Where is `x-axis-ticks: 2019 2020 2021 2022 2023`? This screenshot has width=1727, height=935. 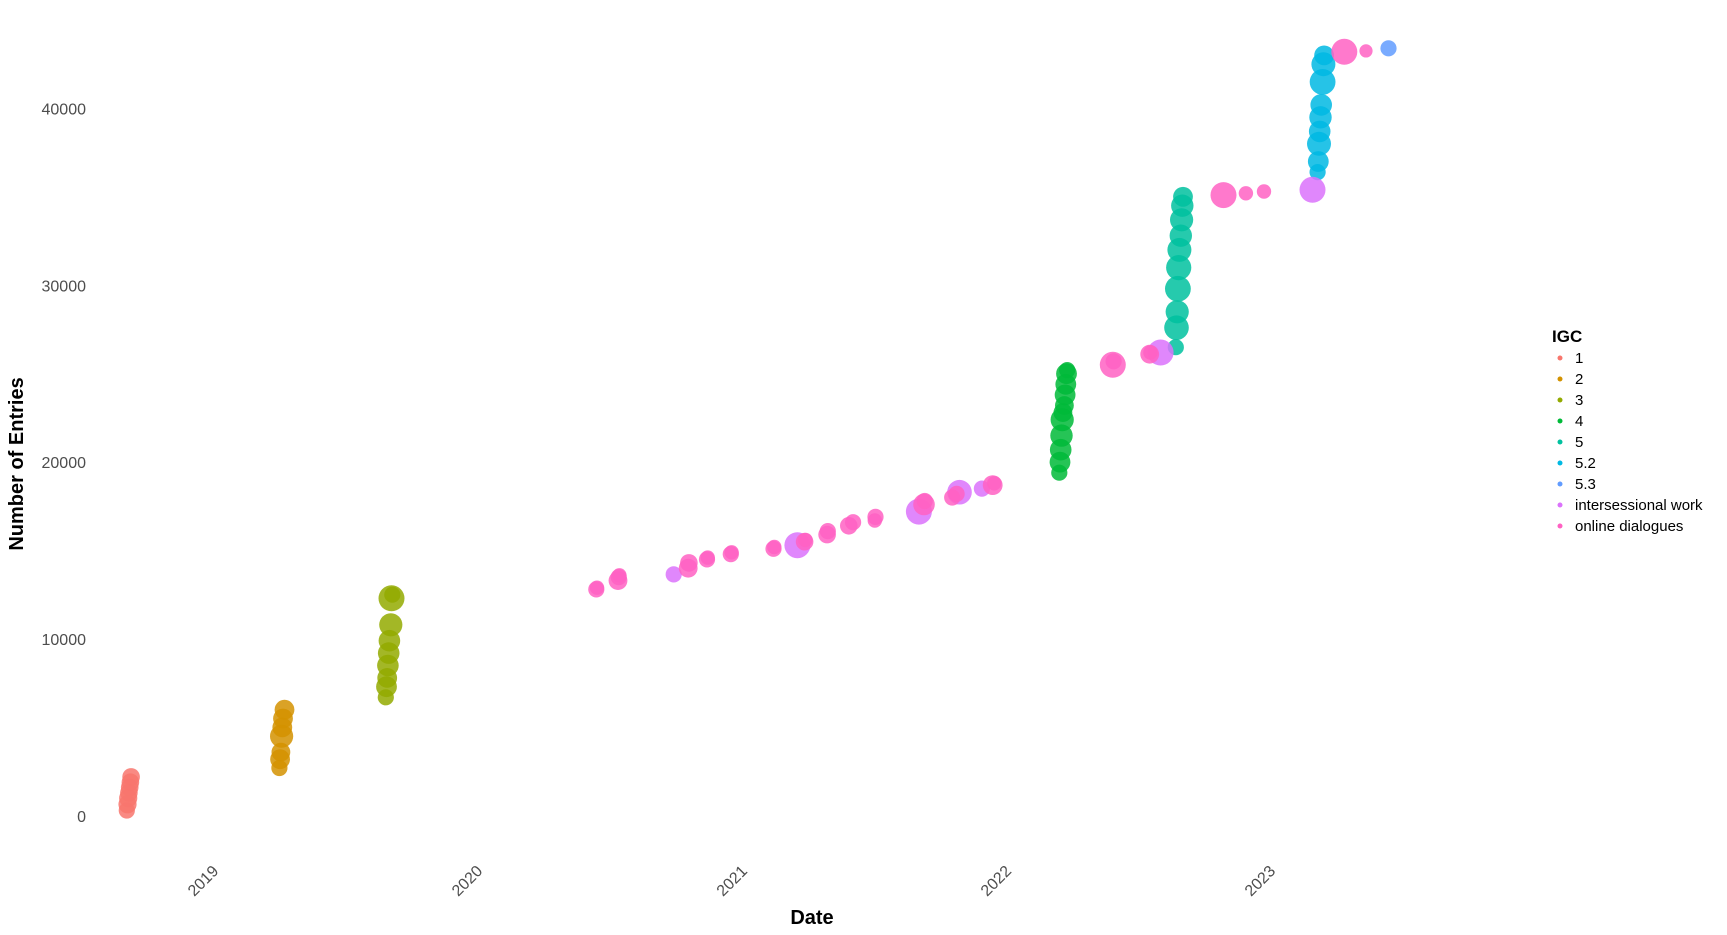
x-axis-ticks: 2019 2020 2021 2022 2023 is located at coordinates (732, 881).